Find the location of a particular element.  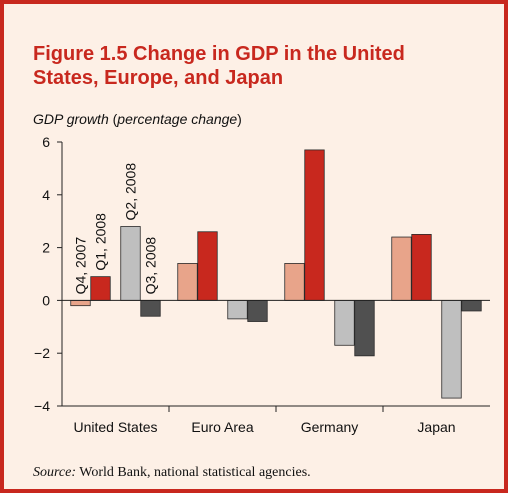

y-axis-caption-paren-close: ) is located at coordinates (239, 119).